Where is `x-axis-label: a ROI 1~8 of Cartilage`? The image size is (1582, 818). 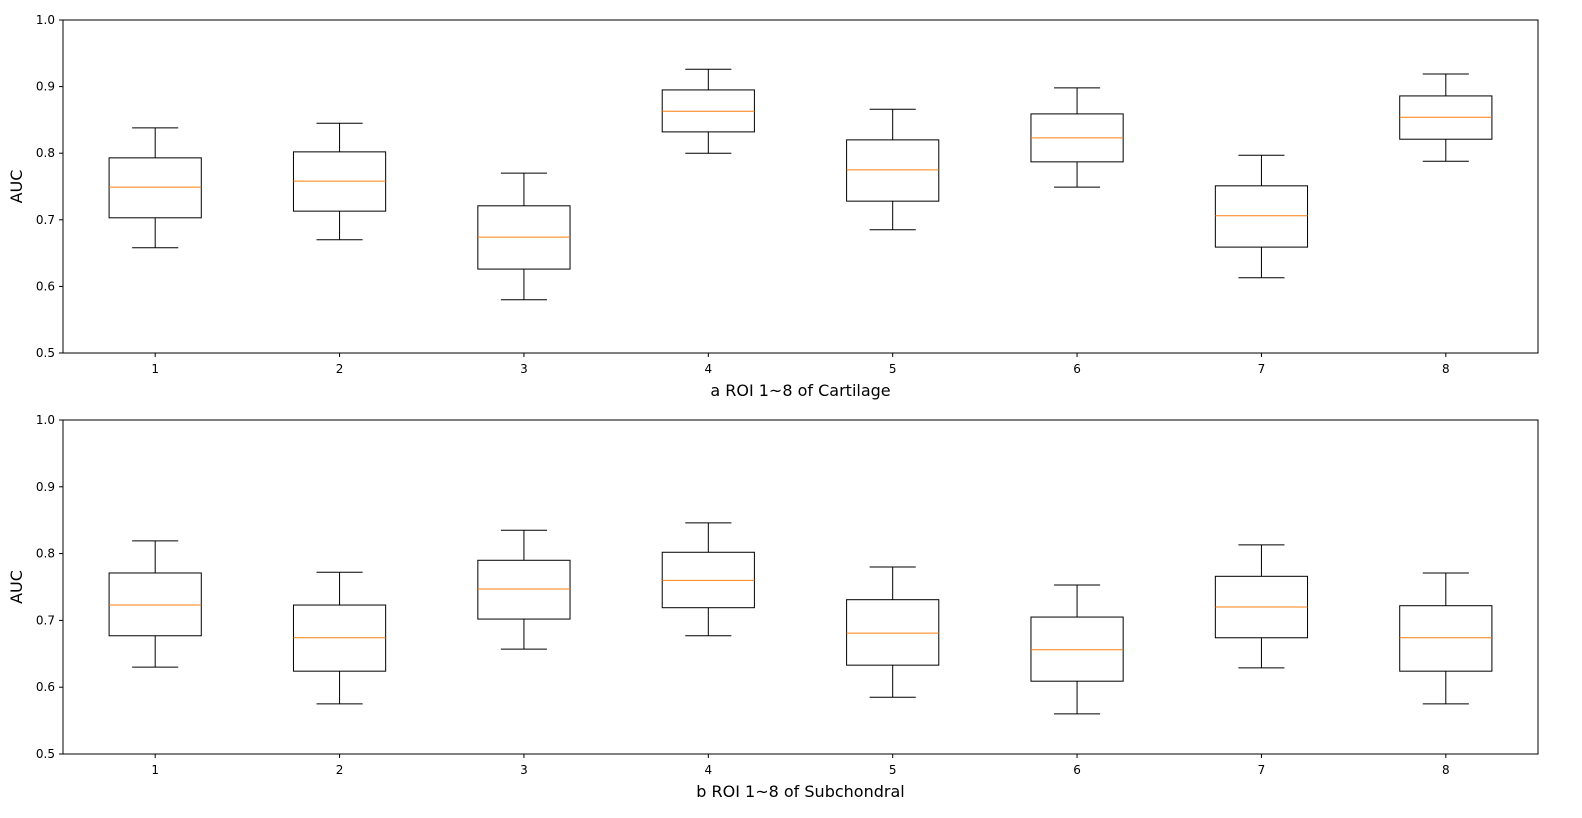
x-axis-label: a ROI 1~8 of Cartilage is located at coordinates (800, 390).